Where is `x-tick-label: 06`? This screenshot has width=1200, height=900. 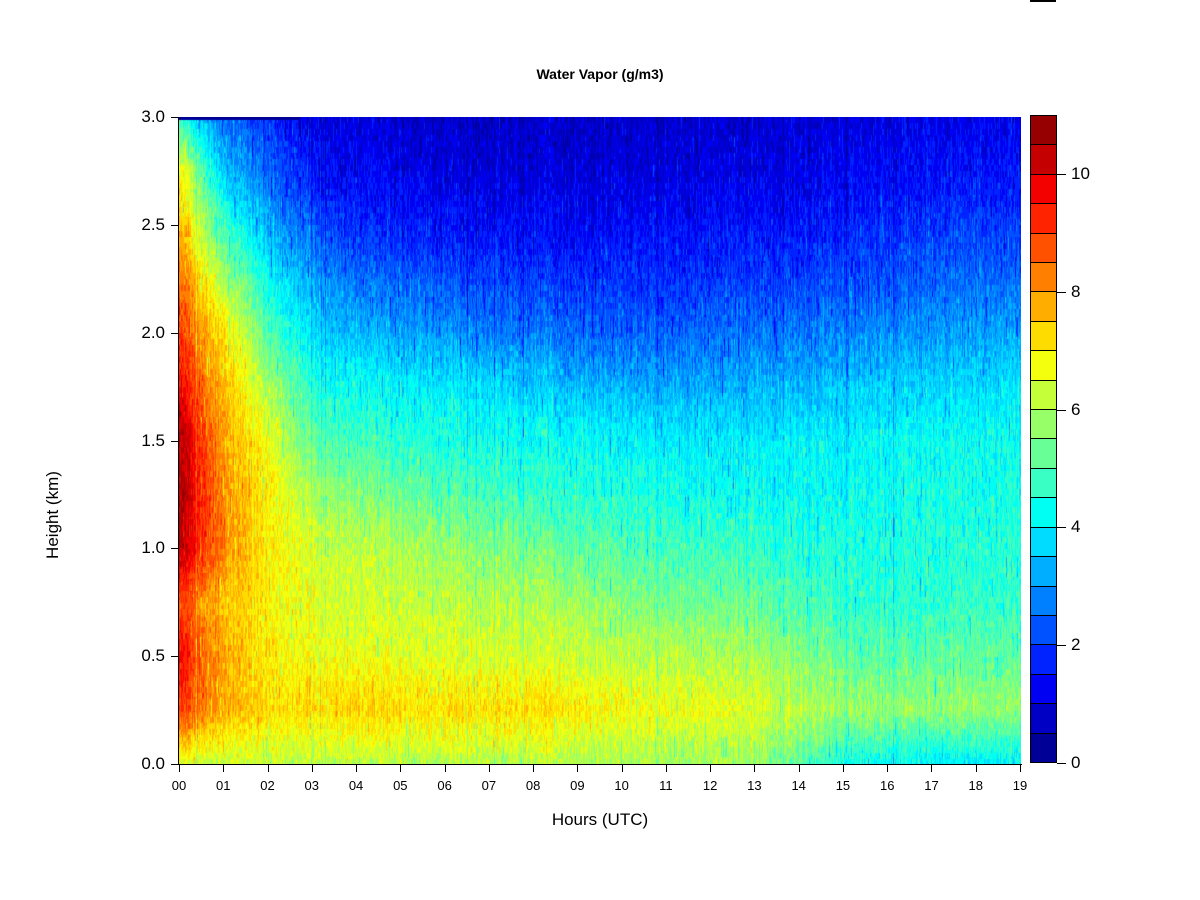 x-tick-label: 06 is located at coordinates (444, 785).